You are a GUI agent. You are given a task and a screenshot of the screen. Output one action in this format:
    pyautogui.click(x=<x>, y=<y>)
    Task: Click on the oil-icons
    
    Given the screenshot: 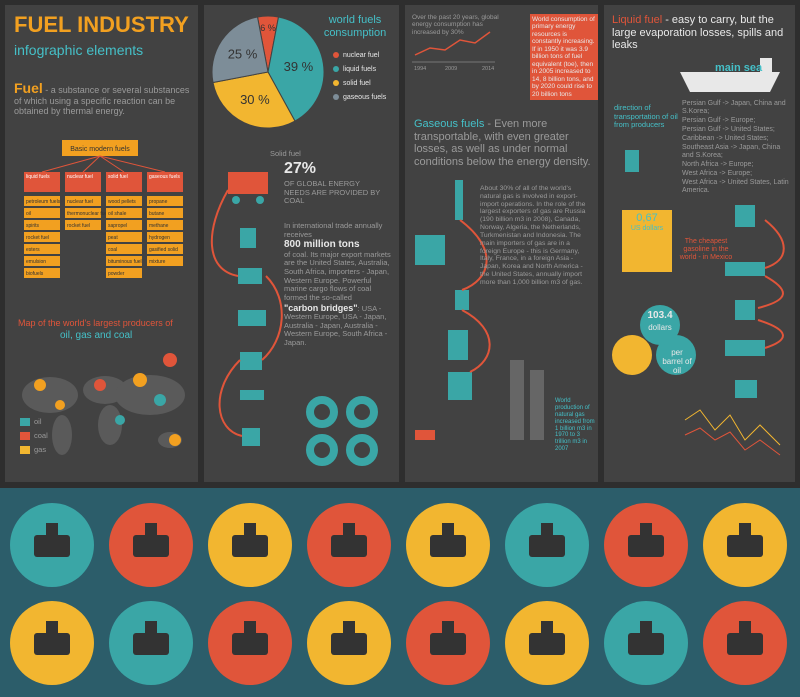 What is the action you would take?
    pyautogui.click(x=695, y=274)
    